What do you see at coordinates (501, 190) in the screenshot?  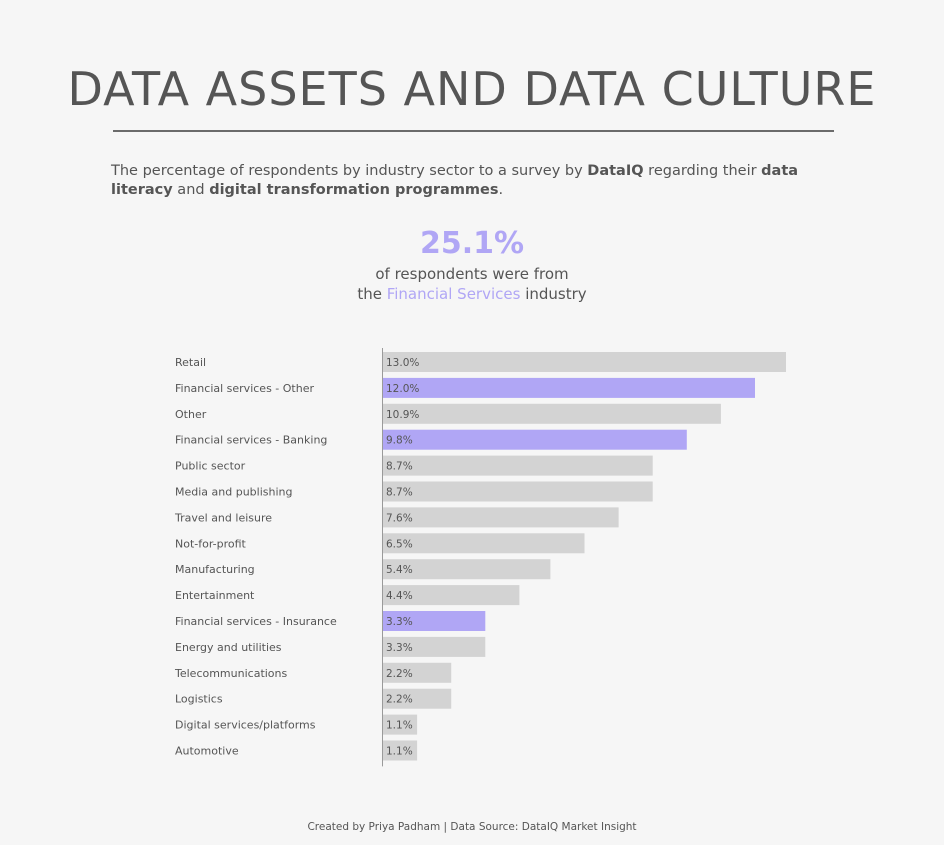 I see `subtitle-part: .` at bounding box center [501, 190].